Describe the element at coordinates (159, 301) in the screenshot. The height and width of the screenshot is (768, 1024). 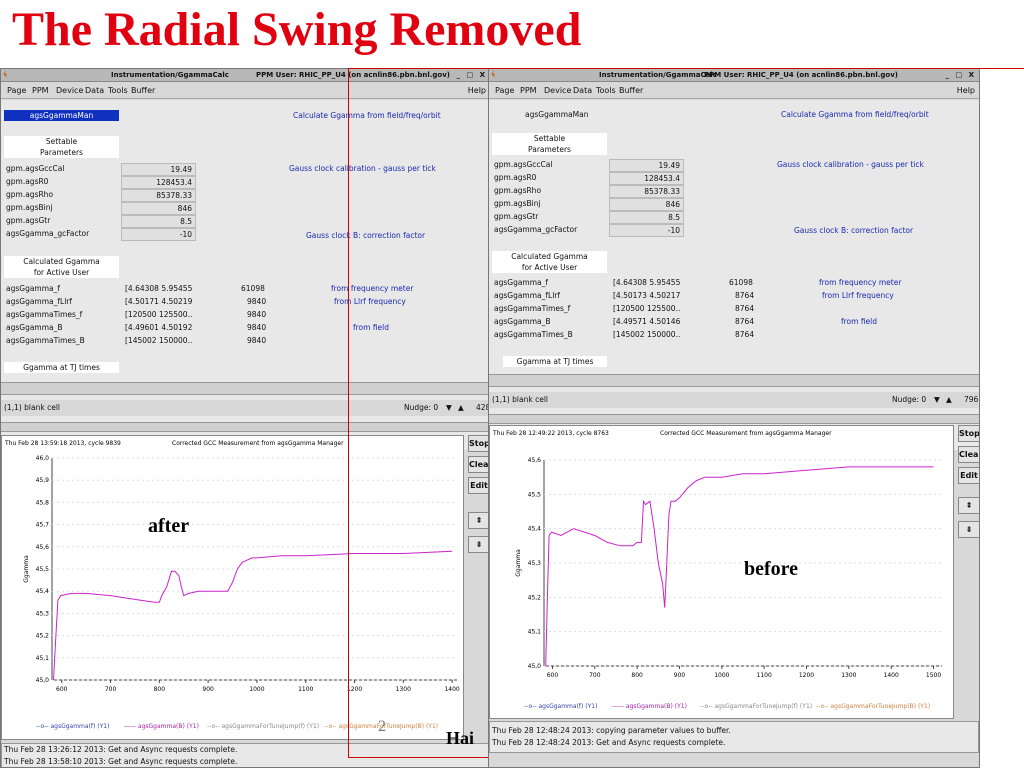
I see `calc-value: [4.50171 4.50219` at that location.